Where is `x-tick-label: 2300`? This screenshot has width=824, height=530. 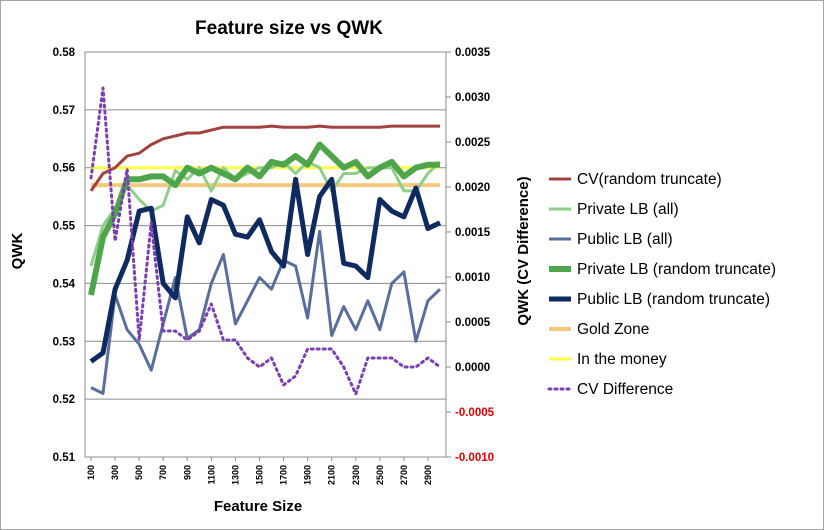 x-tick-label: 2300 is located at coordinates (356, 475).